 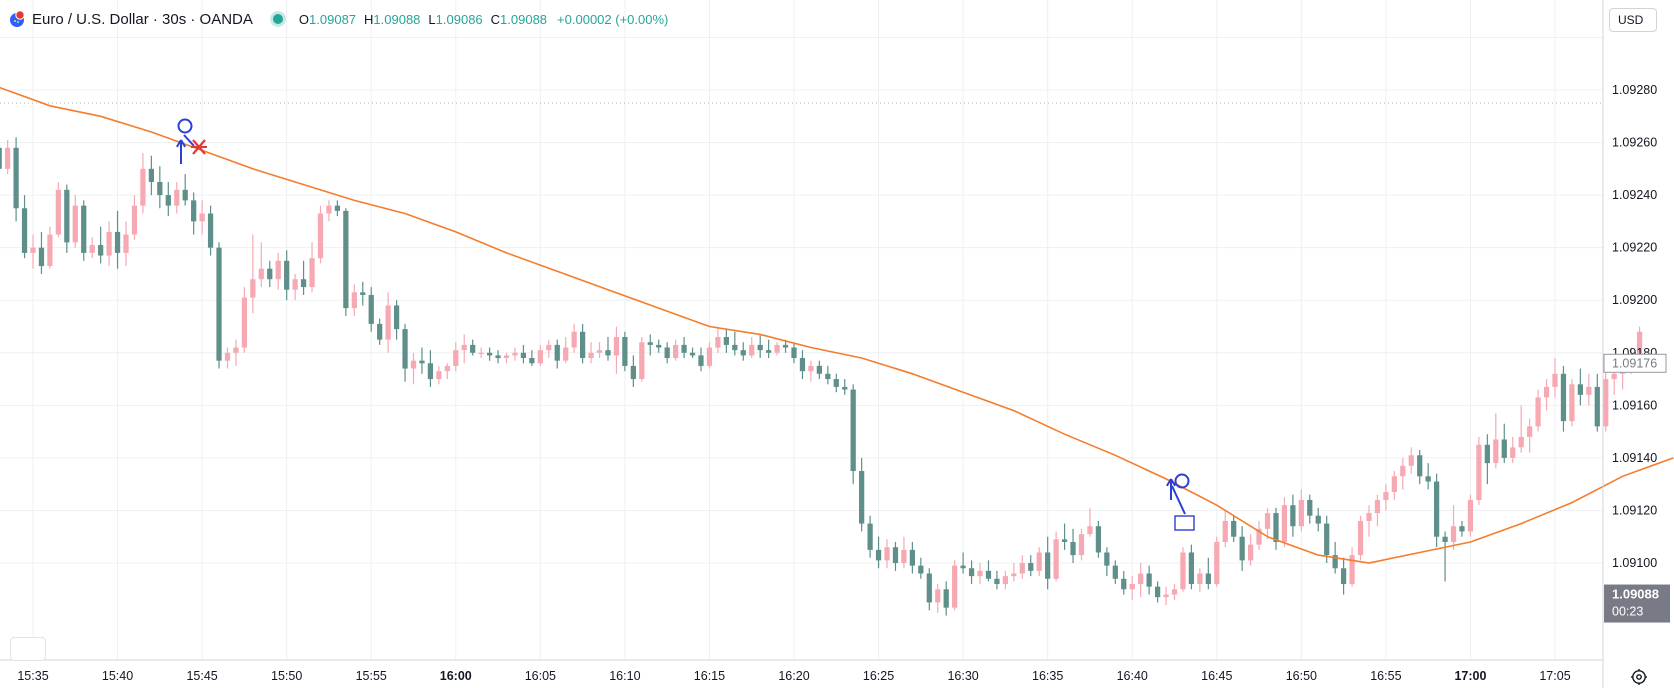 I want to click on entry-arrow-up, so click(x=1171, y=489).